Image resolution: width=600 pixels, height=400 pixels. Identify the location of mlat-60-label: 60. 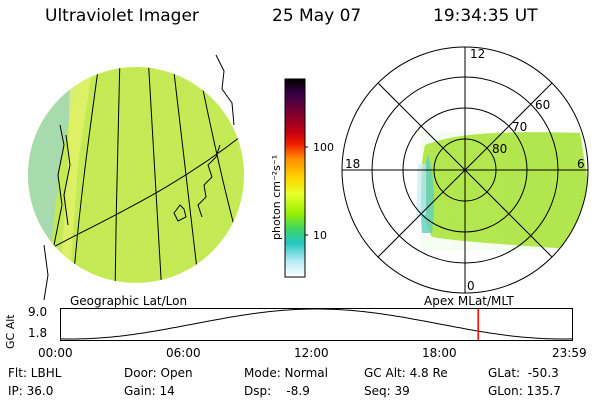
(543, 105).